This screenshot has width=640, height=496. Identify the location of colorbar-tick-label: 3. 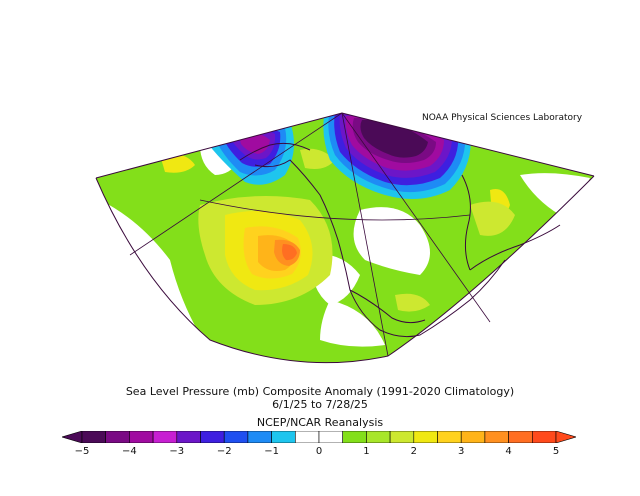
(461, 451).